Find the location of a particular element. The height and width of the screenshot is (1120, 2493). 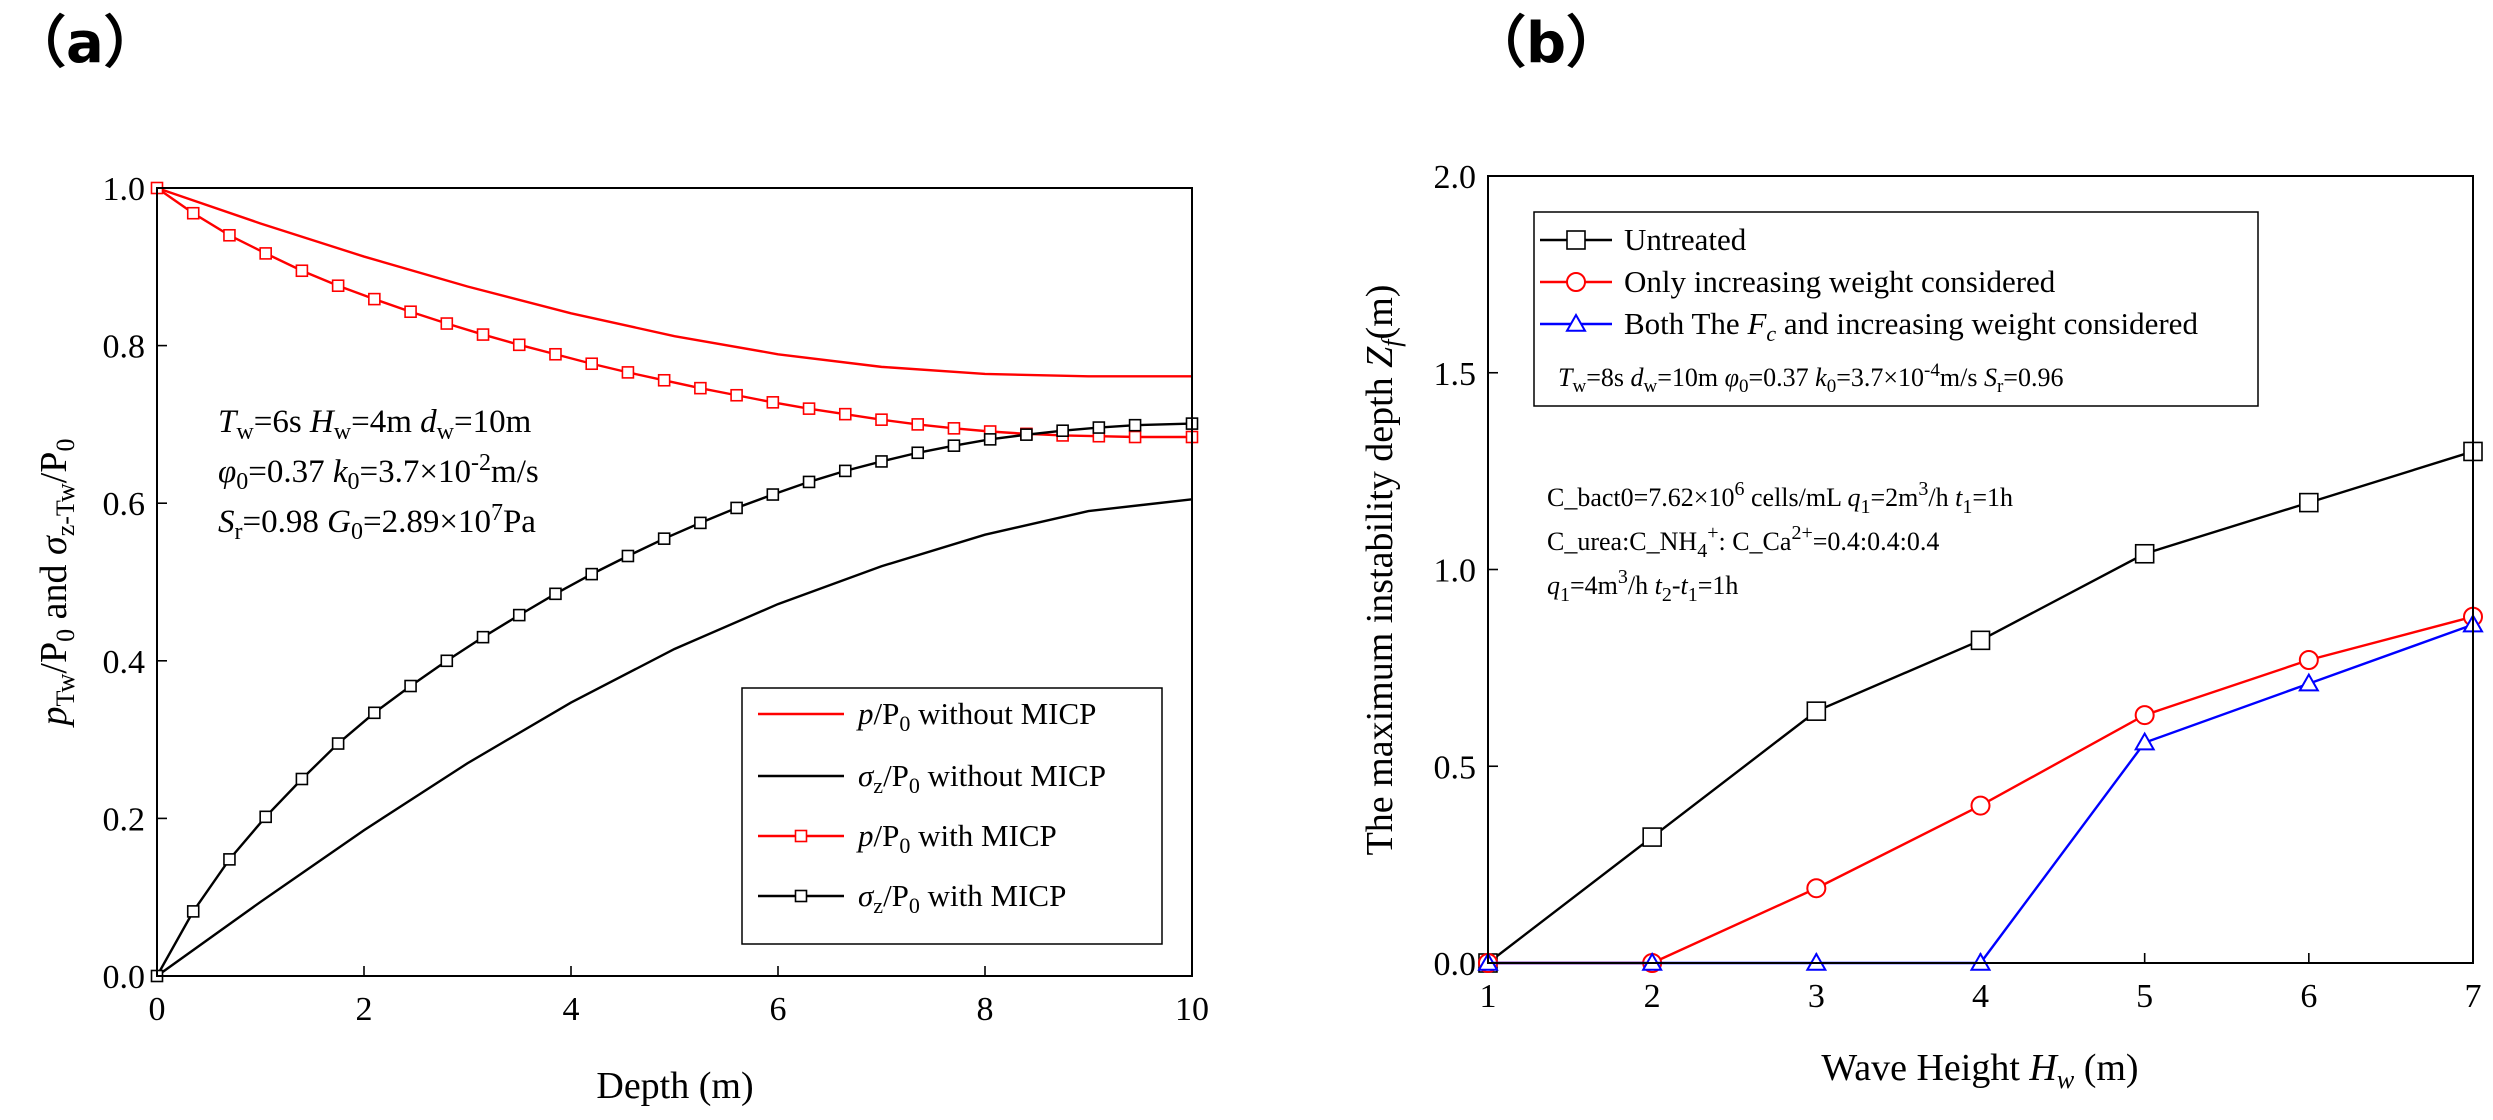

x-tick-label: 5 is located at coordinates (2144, 996).